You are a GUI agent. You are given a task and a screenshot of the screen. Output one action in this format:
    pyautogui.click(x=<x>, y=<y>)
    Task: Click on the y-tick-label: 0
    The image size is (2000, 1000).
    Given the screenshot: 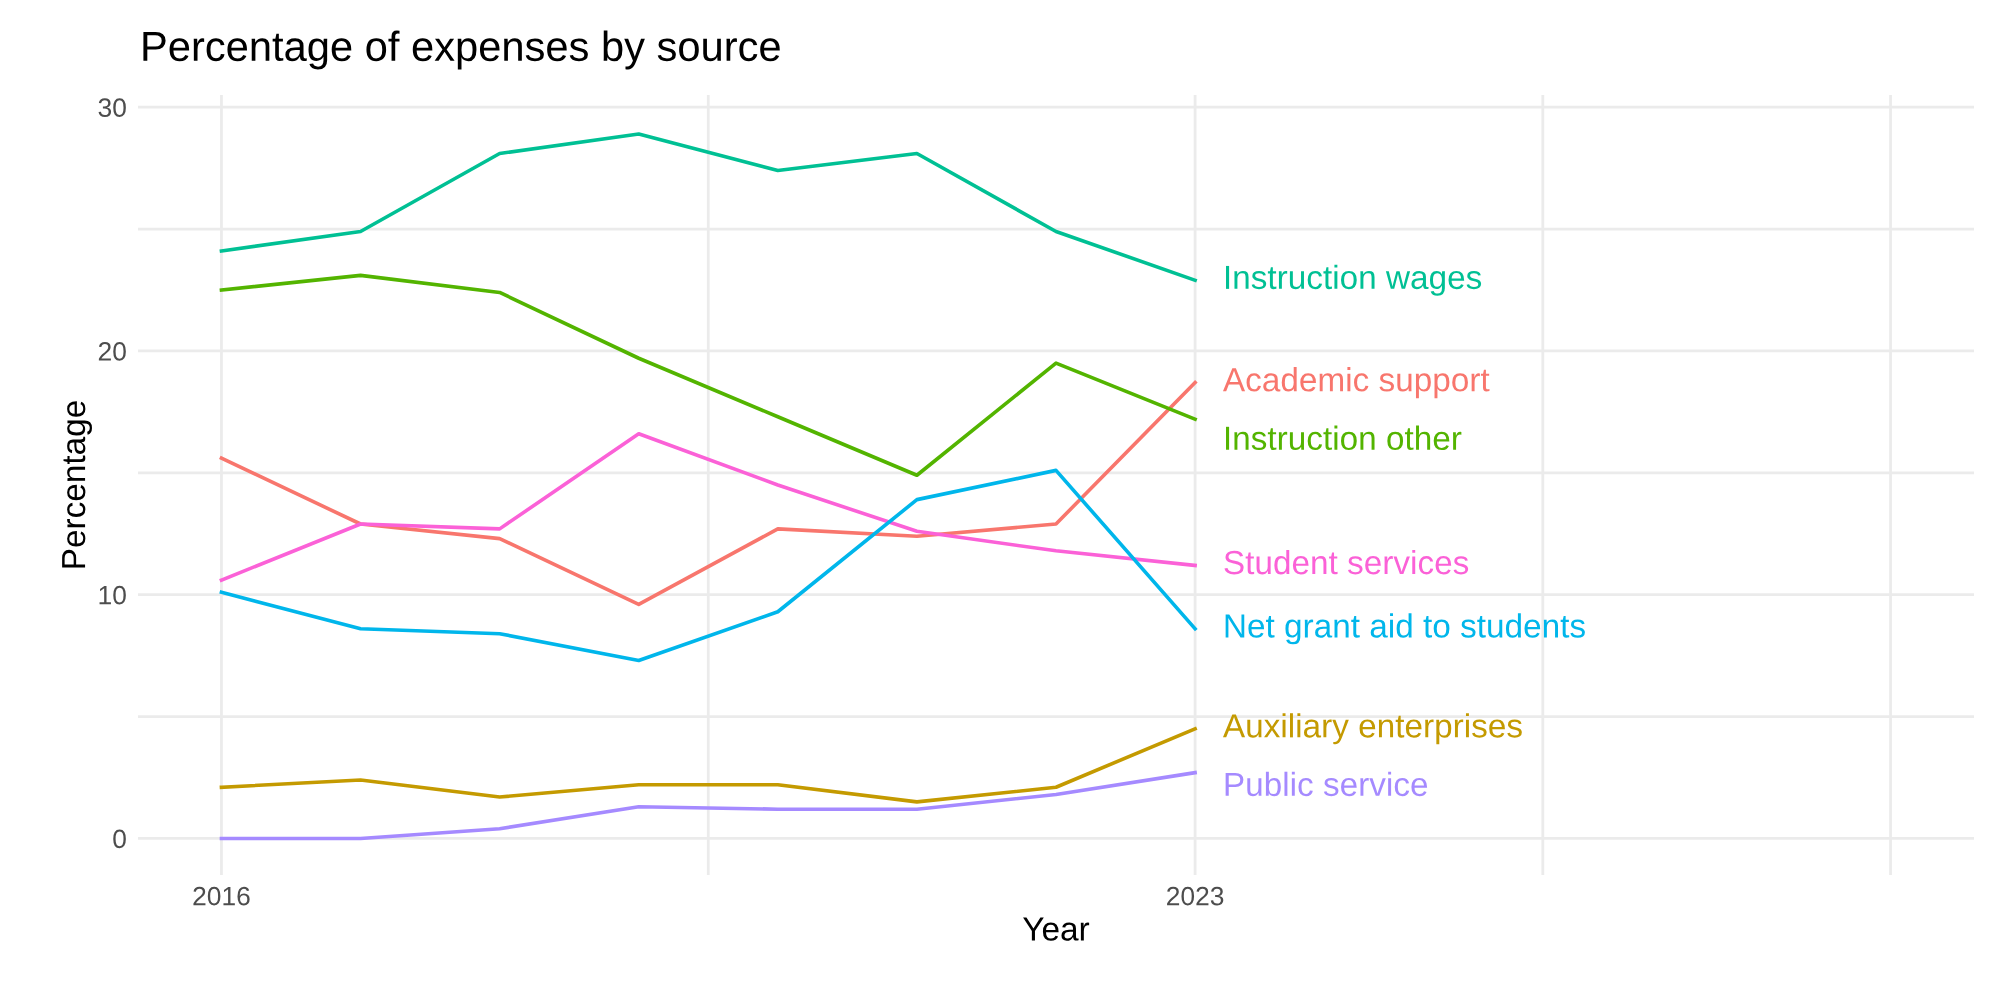 What is the action you would take?
    pyautogui.click(x=119, y=839)
    